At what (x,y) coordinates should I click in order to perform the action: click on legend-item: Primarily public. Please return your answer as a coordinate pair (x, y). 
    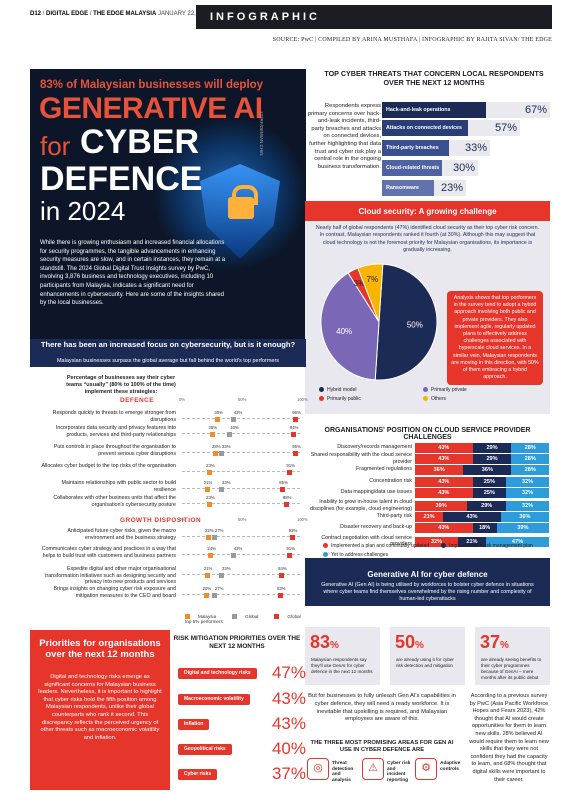
    Looking at the image, I should click on (371, 399).